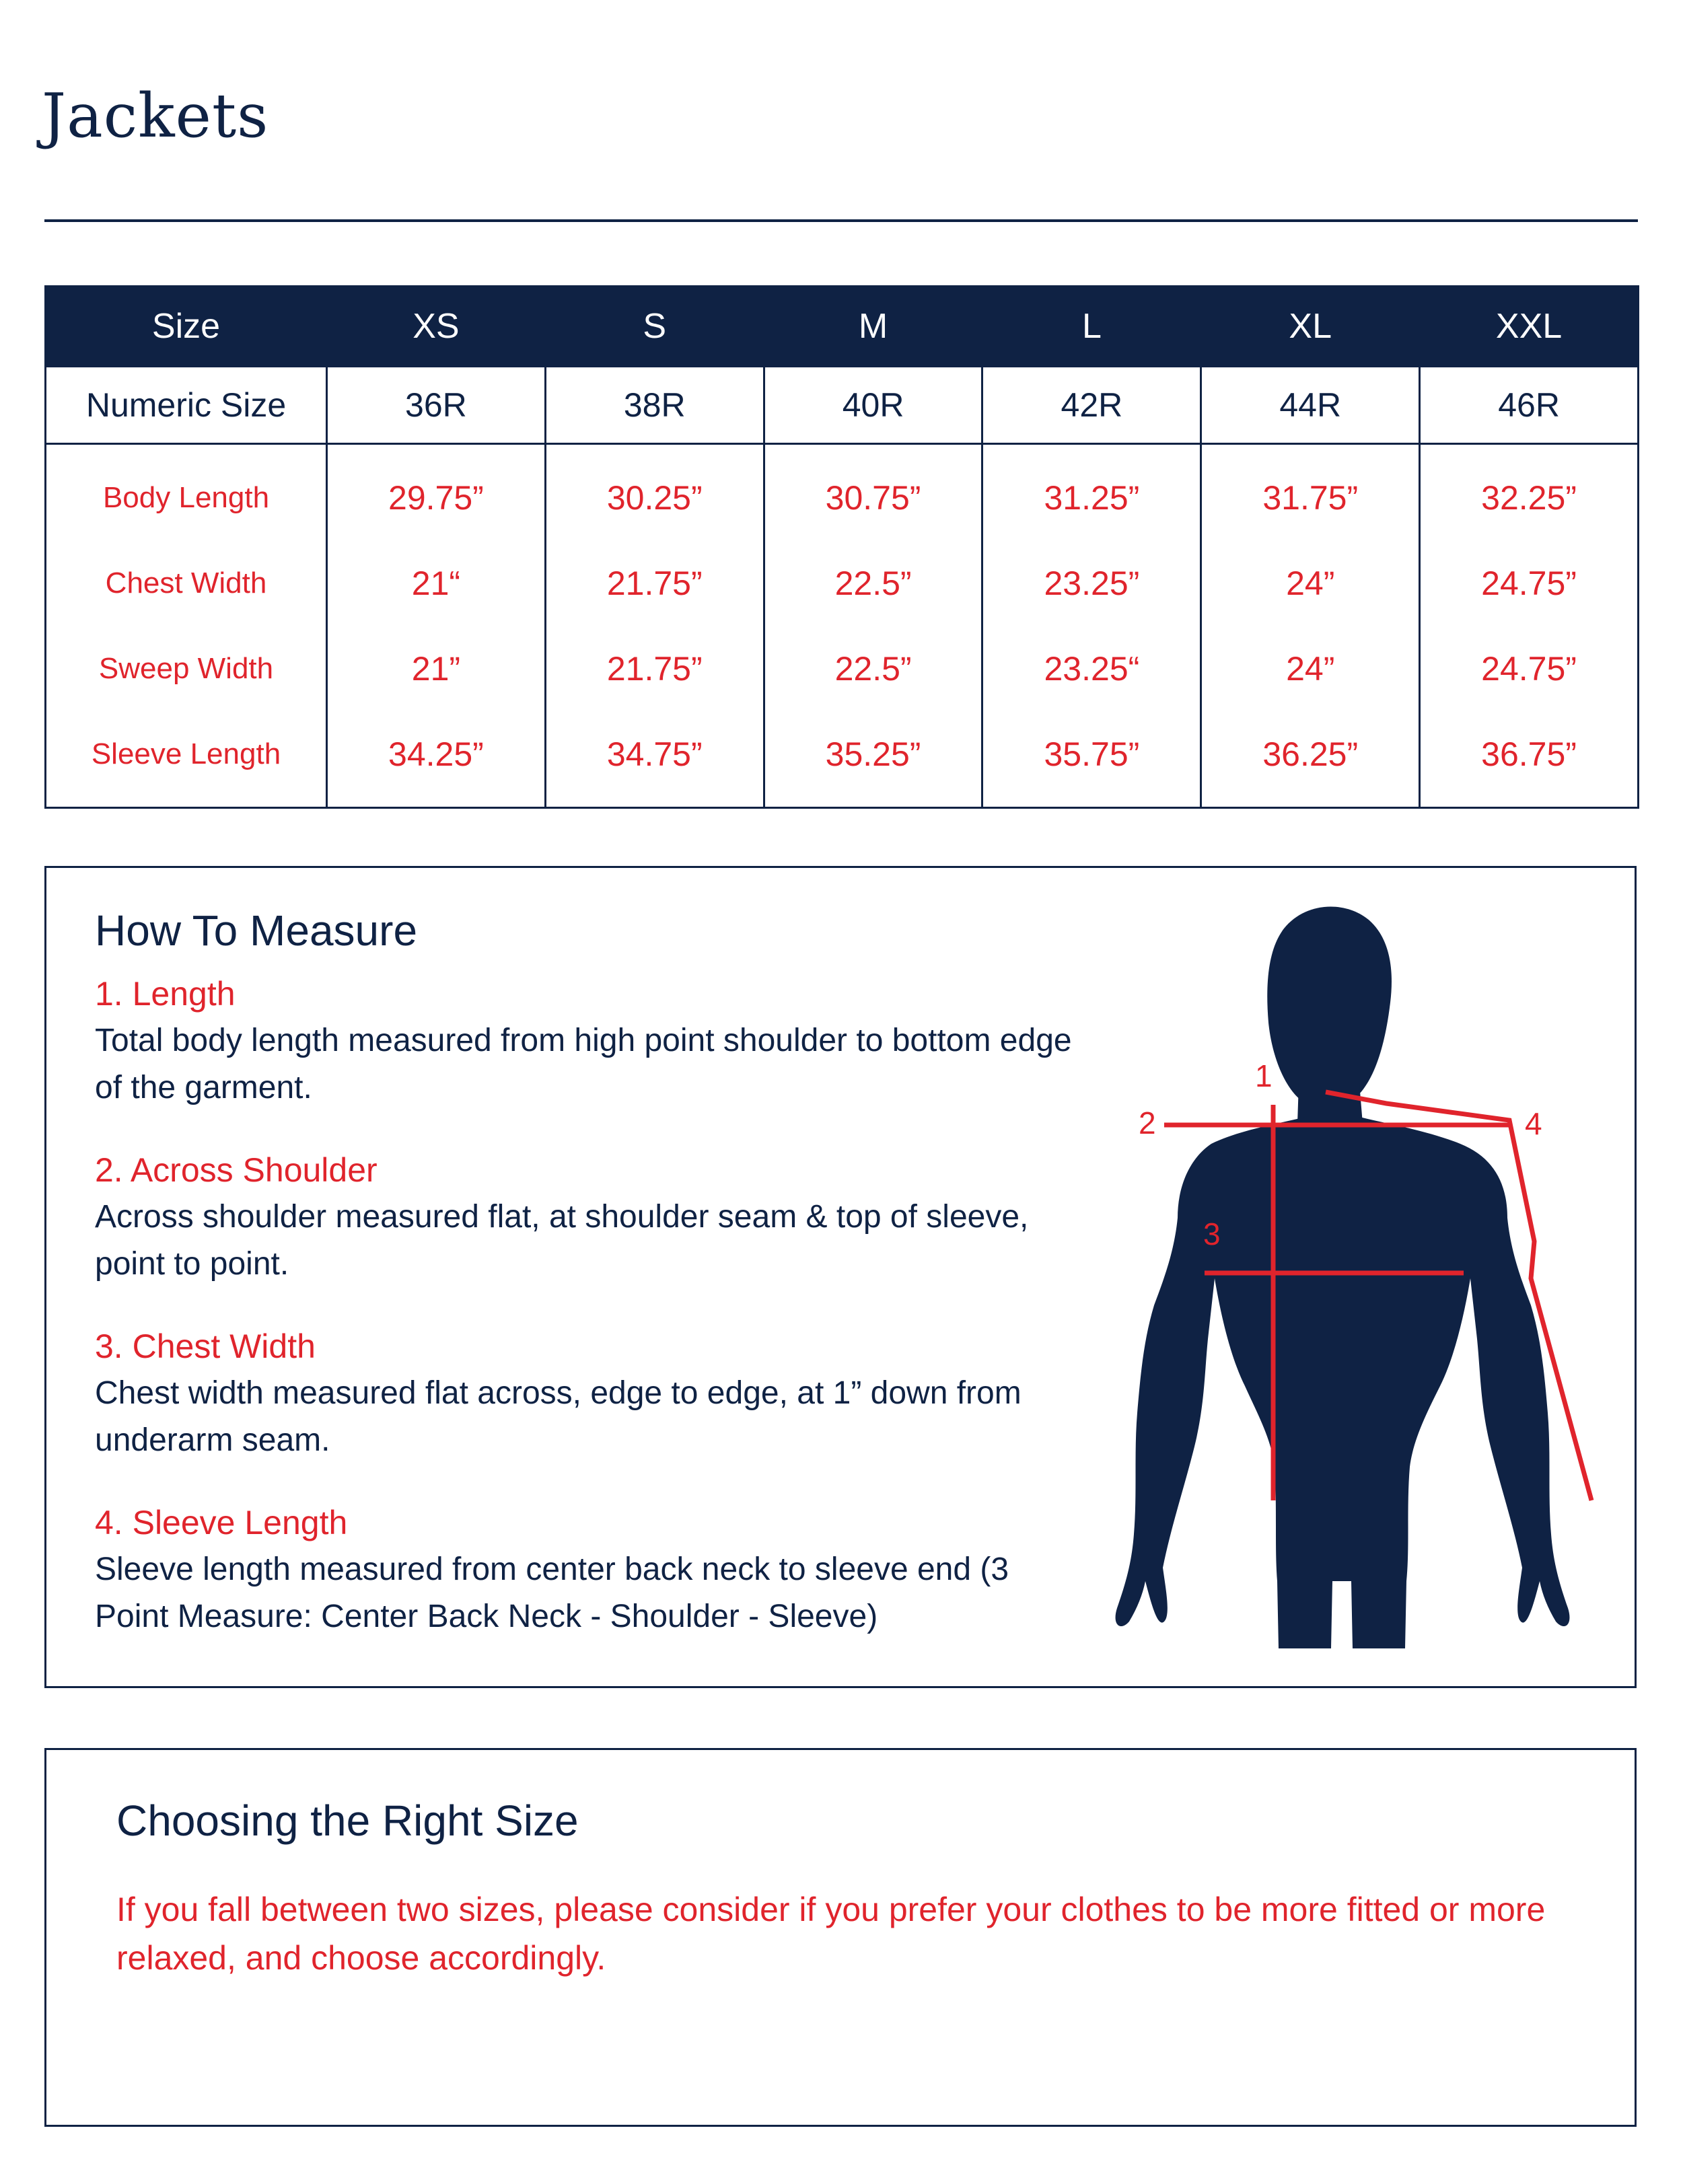 Image resolution: width=1683 pixels, height=2184 pixels. I want to click on step-title: 1. Length, so click(165, 994).